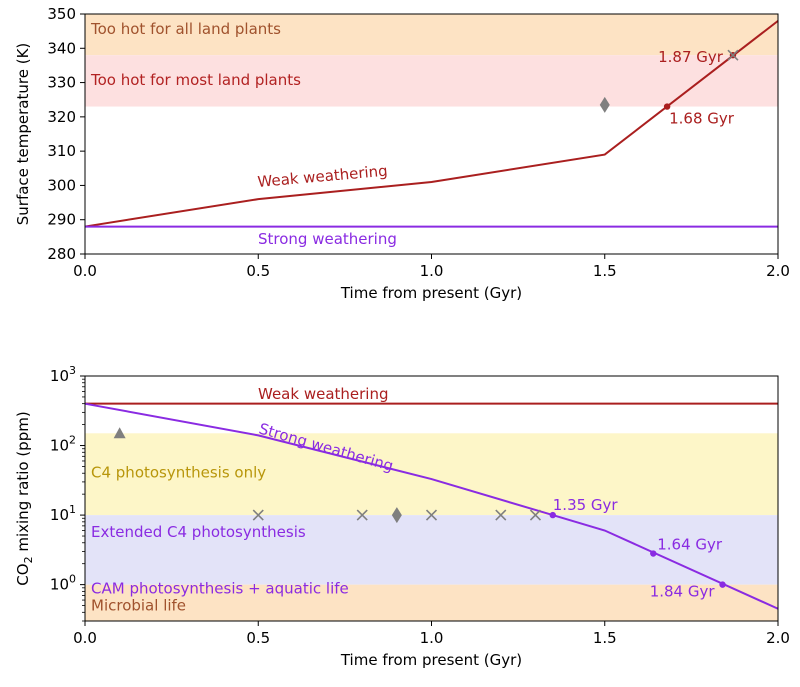 The width and height of the screenshot is (800, 687). What do you see at coordinates (61, 83) in the screenshot?
I see `y-tick-label: 330` at bounding box center [61, 83].